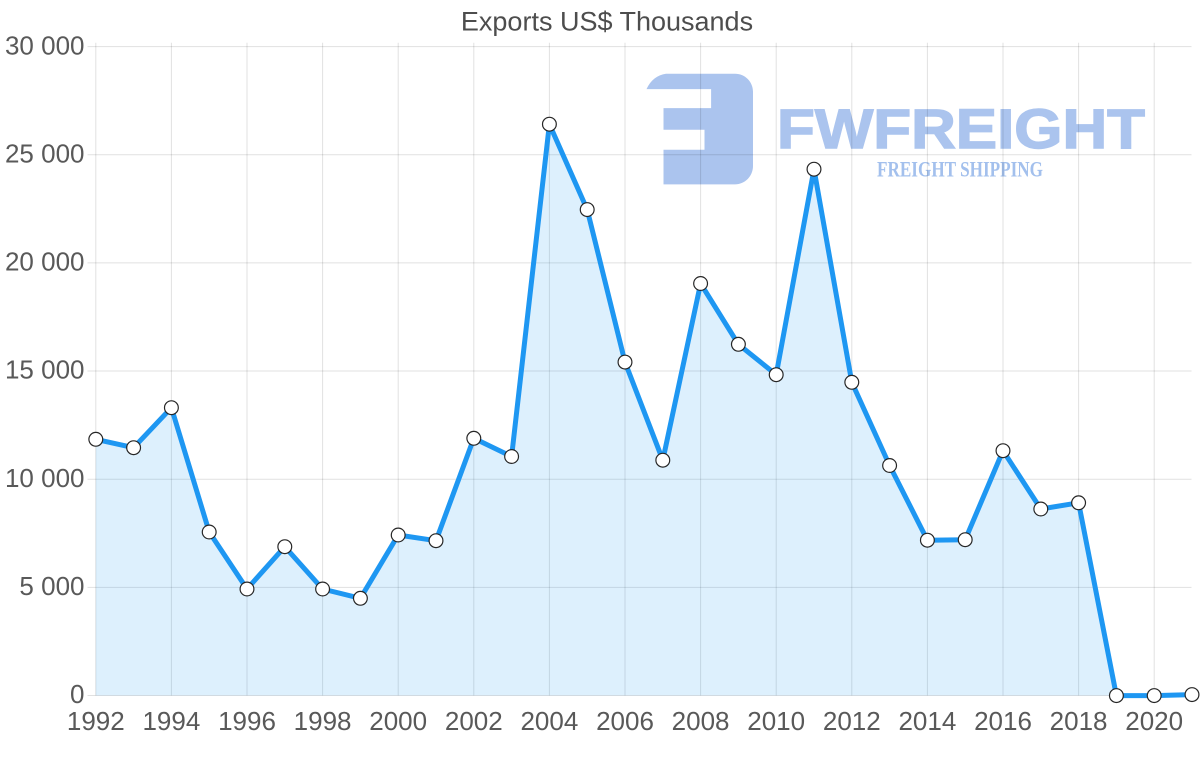 The width and height of the screenshot is (1200, 763). Describe the element at coordinates (45, 370) in the screenshot. I see `svg-text: 15 000` at that location.